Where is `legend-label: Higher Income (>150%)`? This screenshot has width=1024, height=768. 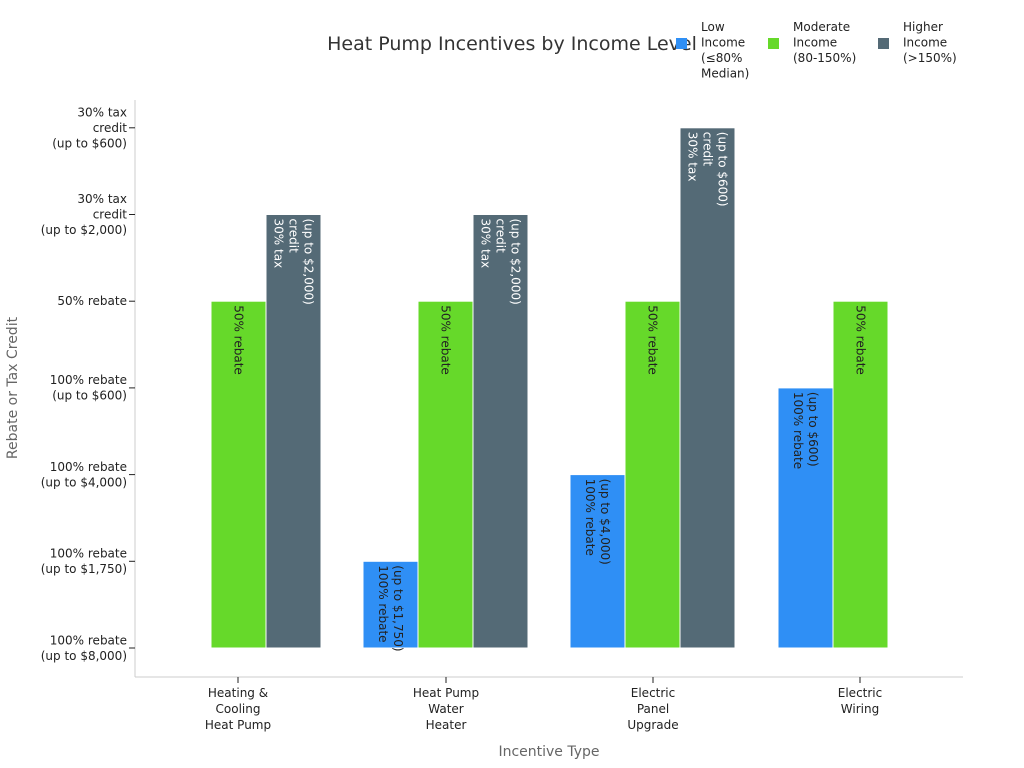 legend-label: Higher Income (>150%) is located at coordinates (930, 42).